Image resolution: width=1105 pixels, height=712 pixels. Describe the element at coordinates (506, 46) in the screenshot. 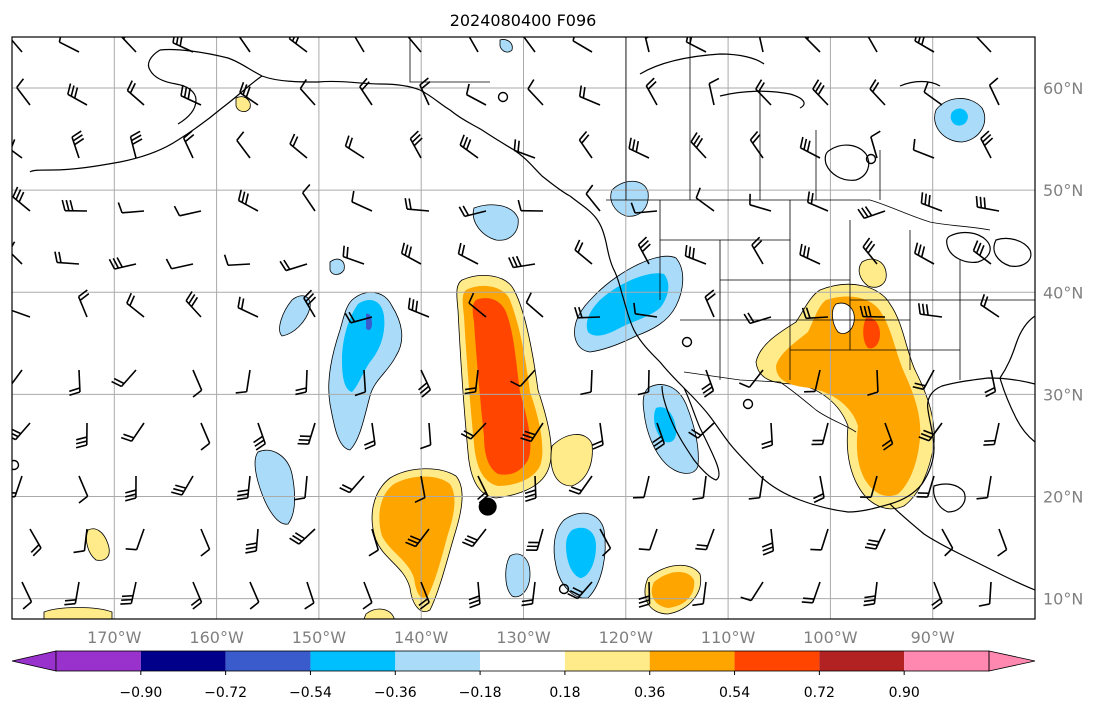

I see `negative-anomaly-north-edge` at that location.